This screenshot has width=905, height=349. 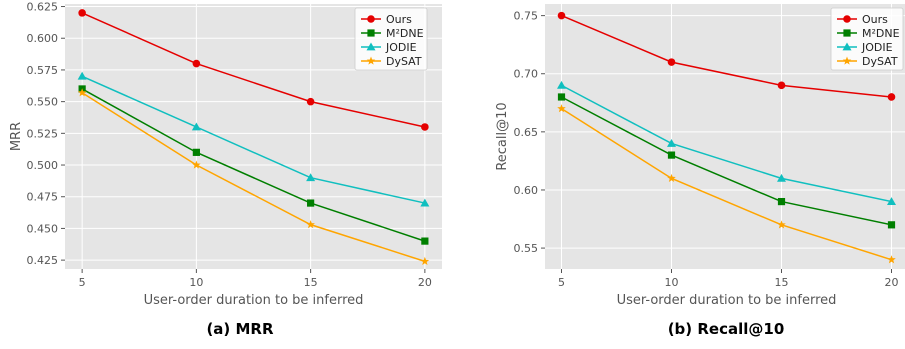 What do you see at coordinates (526, 190) in the screenshot?
I see `y-tick-label: 0.60` at bounding box center [526, 190].